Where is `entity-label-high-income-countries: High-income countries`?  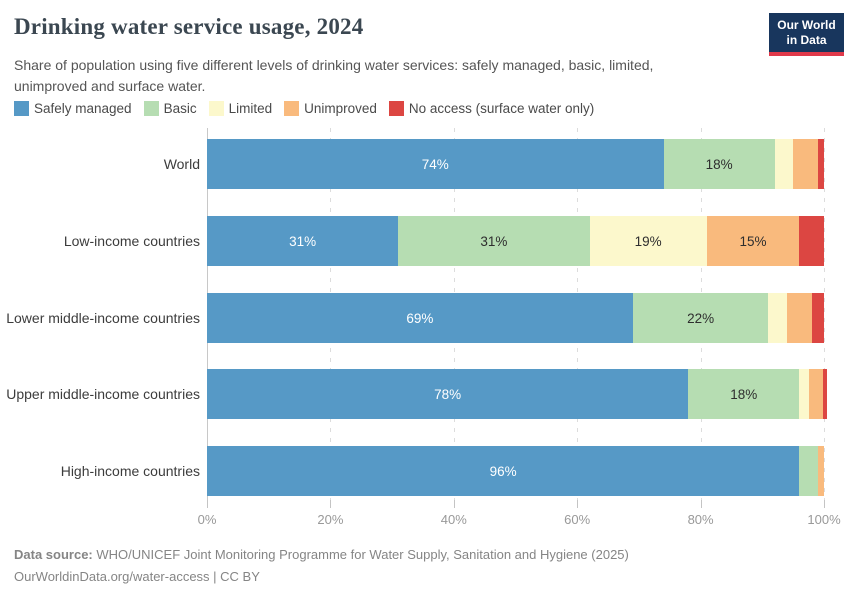
entity-label-high-income-countries: High-income countries is located at coordinates (130, 471).